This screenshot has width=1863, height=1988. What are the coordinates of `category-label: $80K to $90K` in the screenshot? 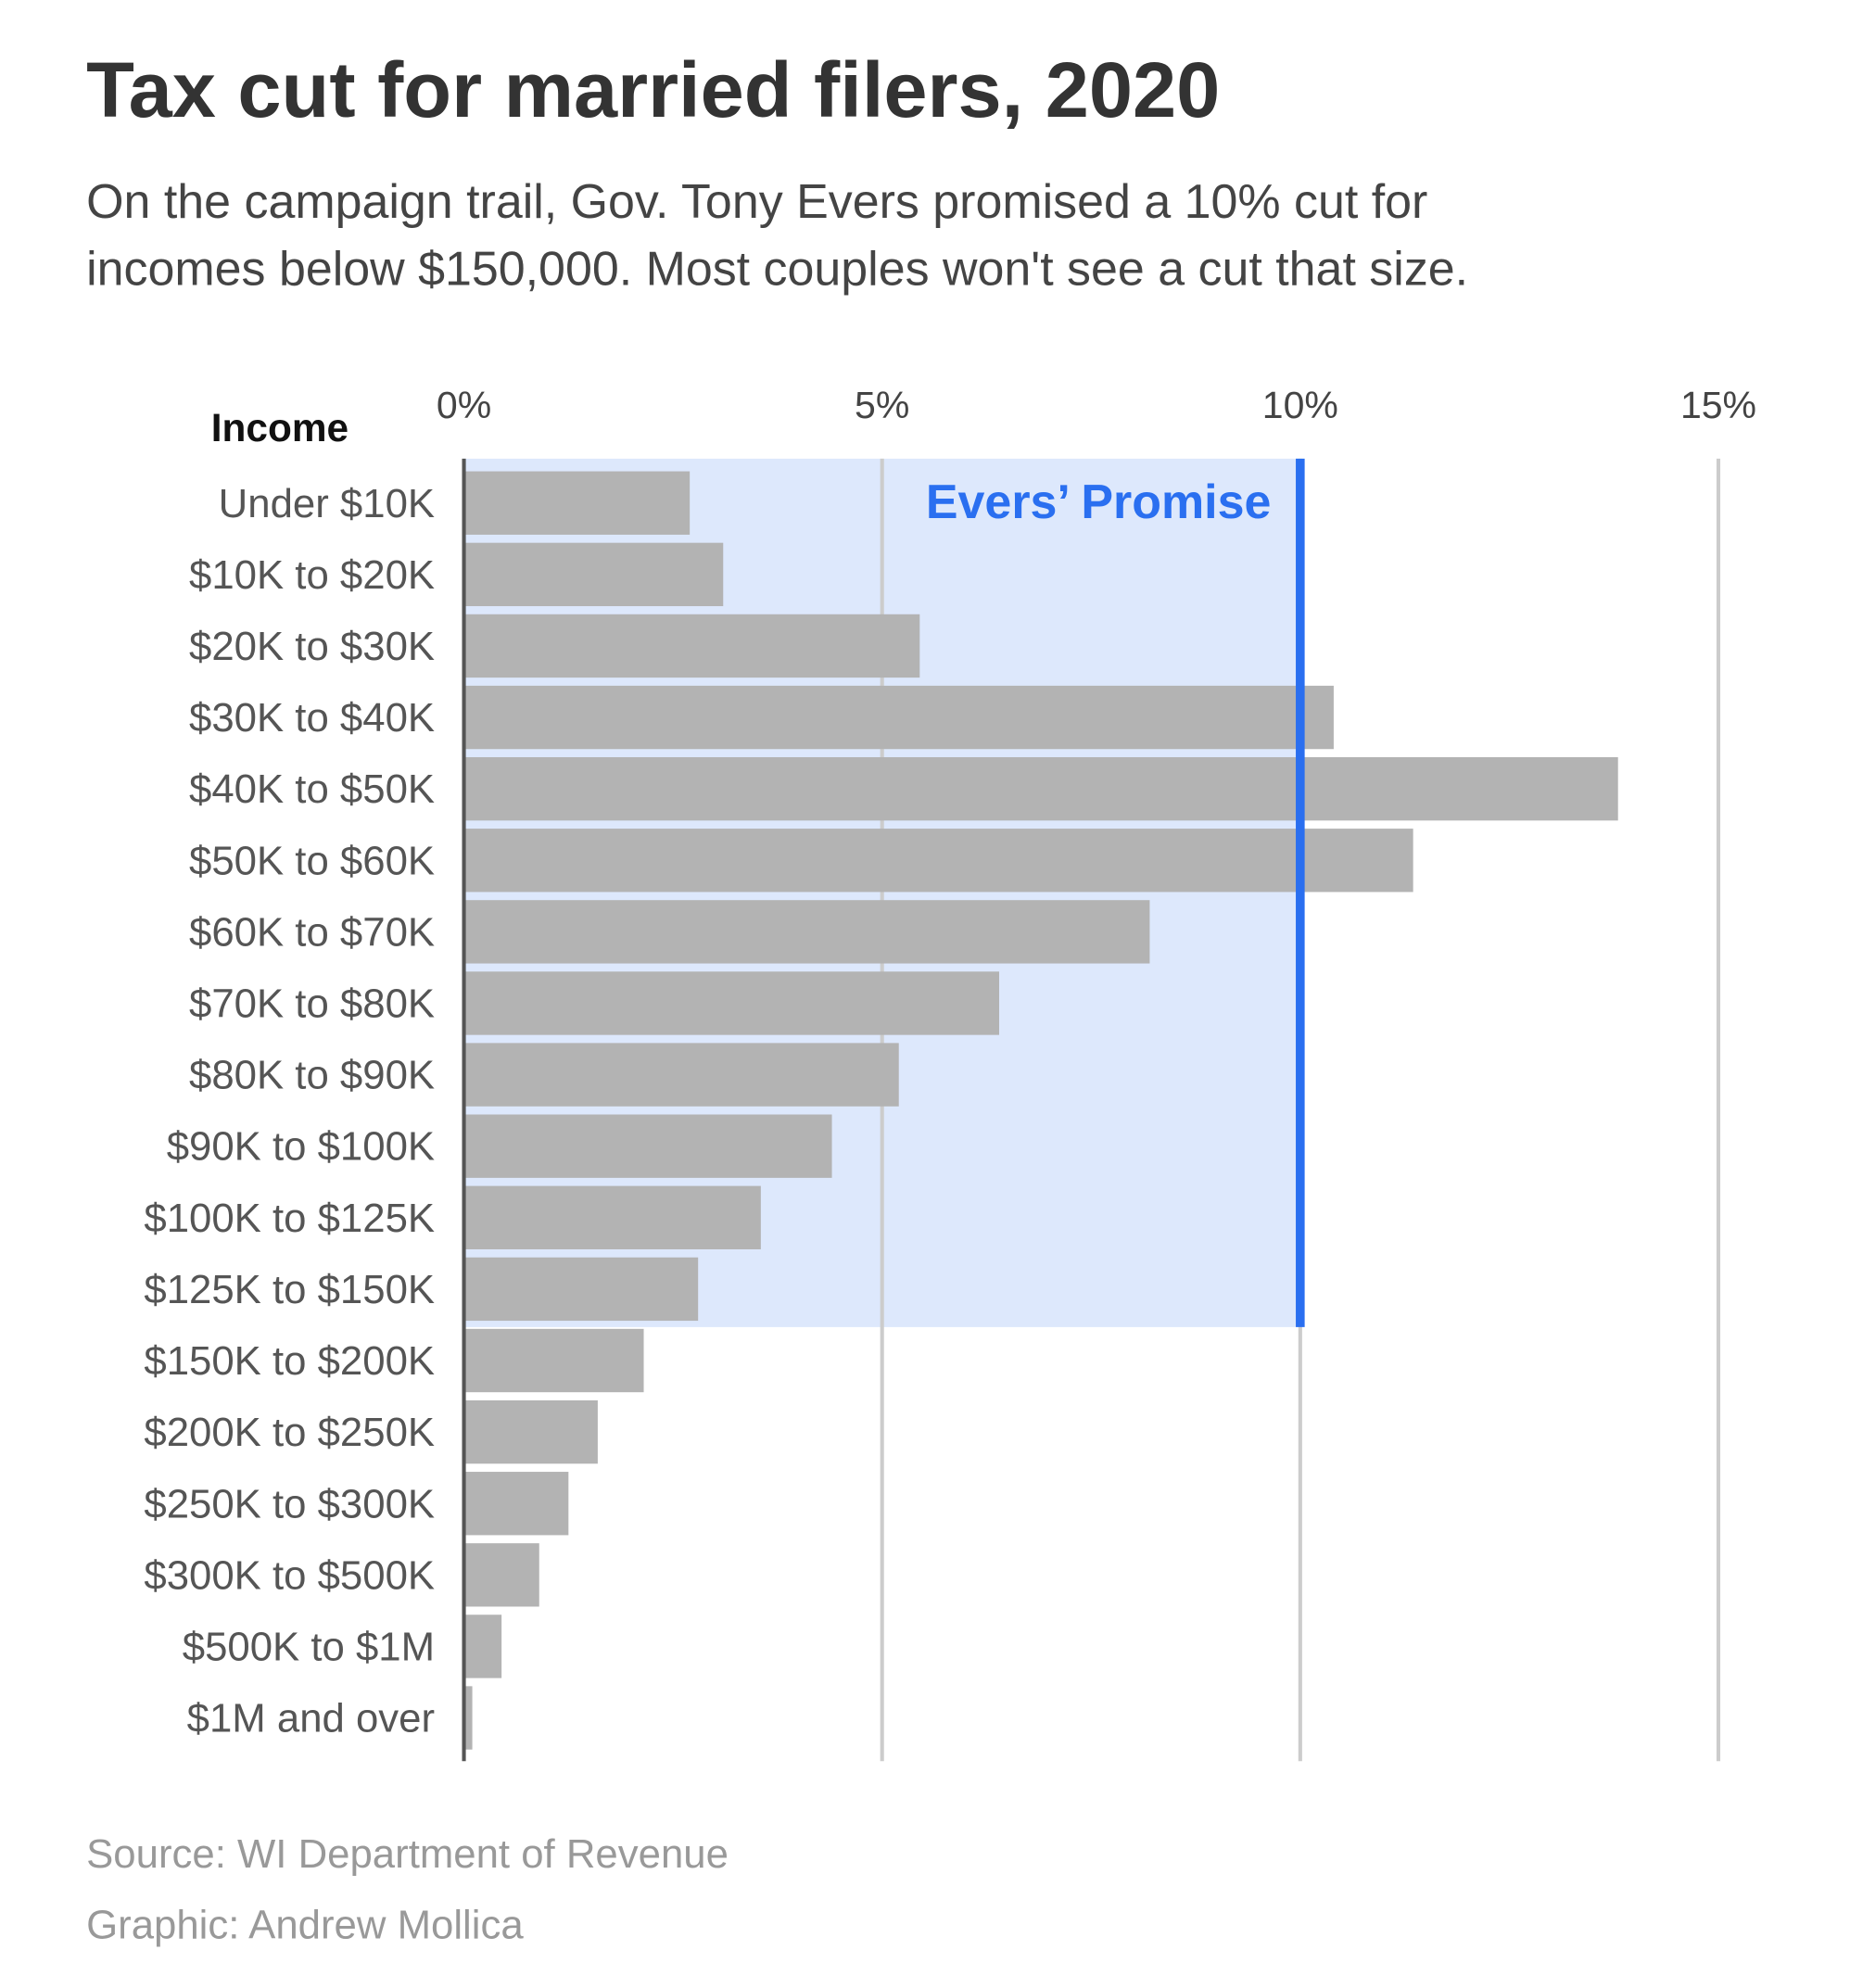 It's located at (312, 1075).